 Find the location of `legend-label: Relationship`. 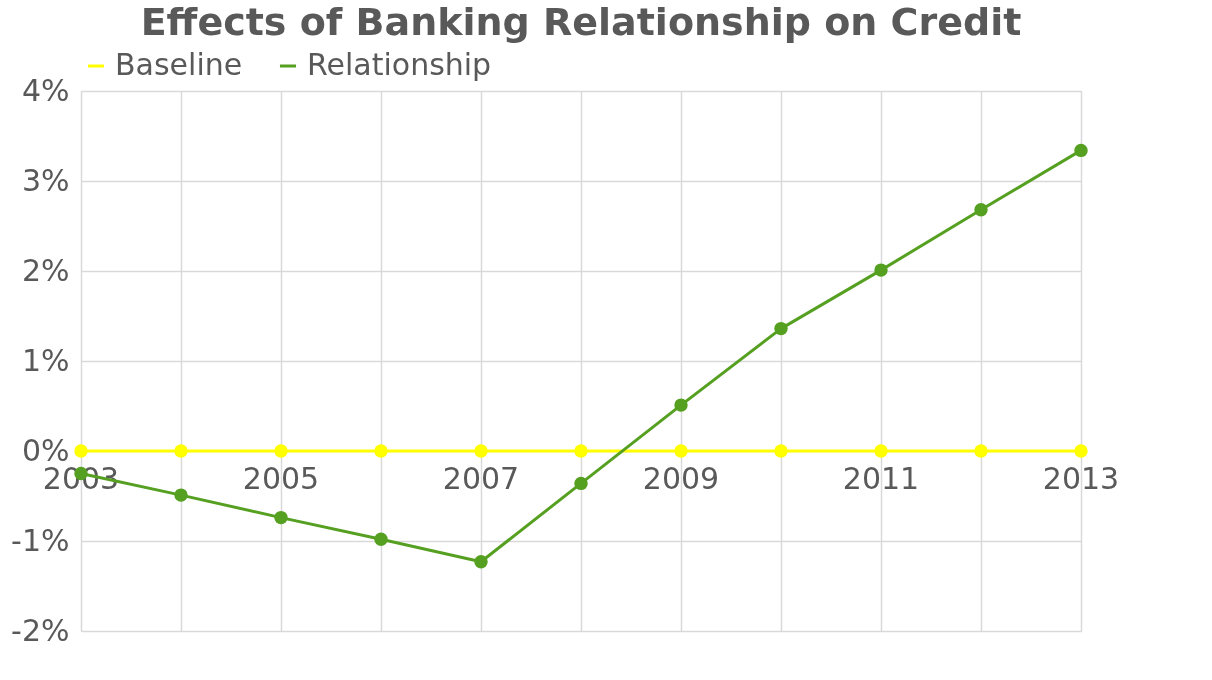

legend-label: Relationship is located at coordinates (399, 64).